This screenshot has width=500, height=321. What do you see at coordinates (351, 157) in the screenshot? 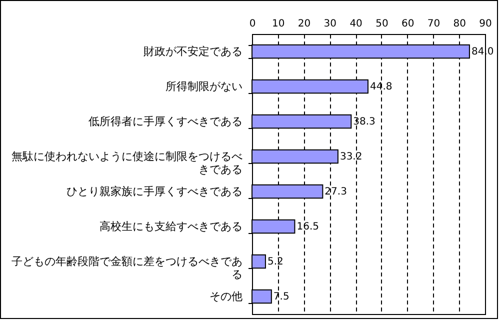
I see `data-label: 33.2` at bounding box center [351, 157].